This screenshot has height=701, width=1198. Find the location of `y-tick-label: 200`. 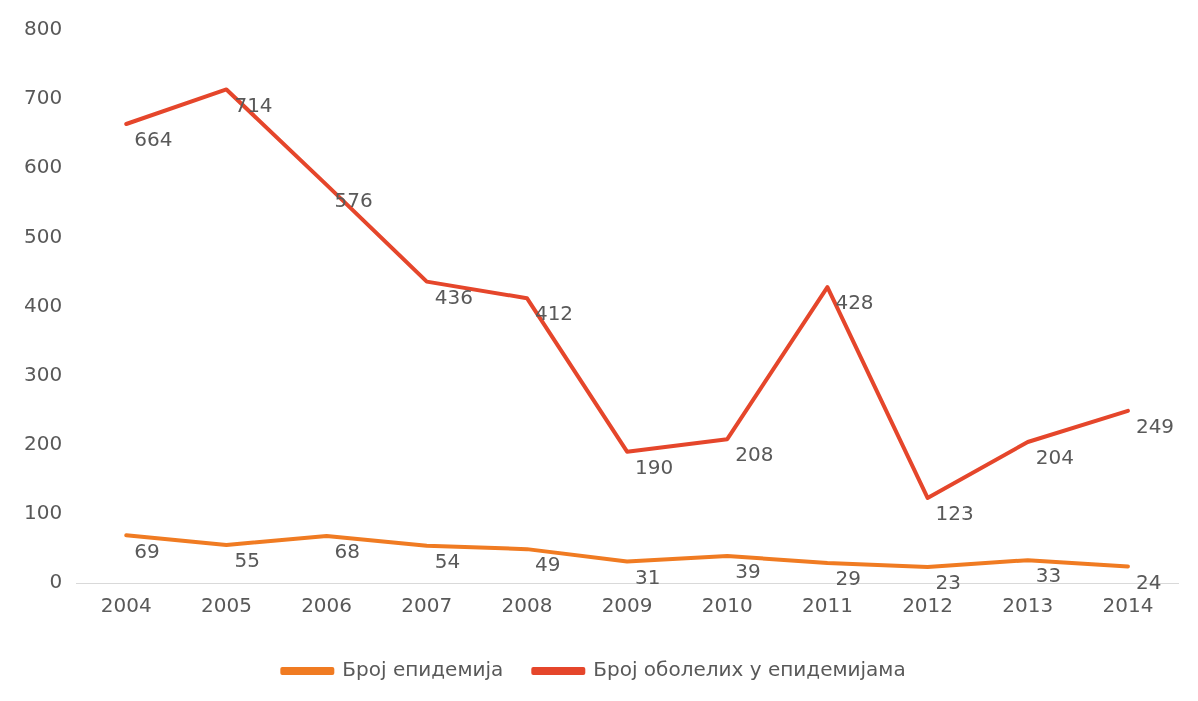

y-tick-label: 200 is located at coordinates (43, 442).